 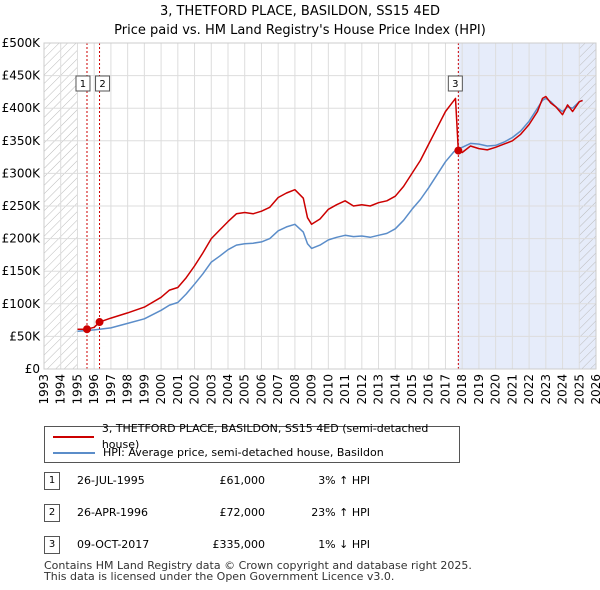 I want to click on x-tick-label: 2009, so click(x=312, y=389).